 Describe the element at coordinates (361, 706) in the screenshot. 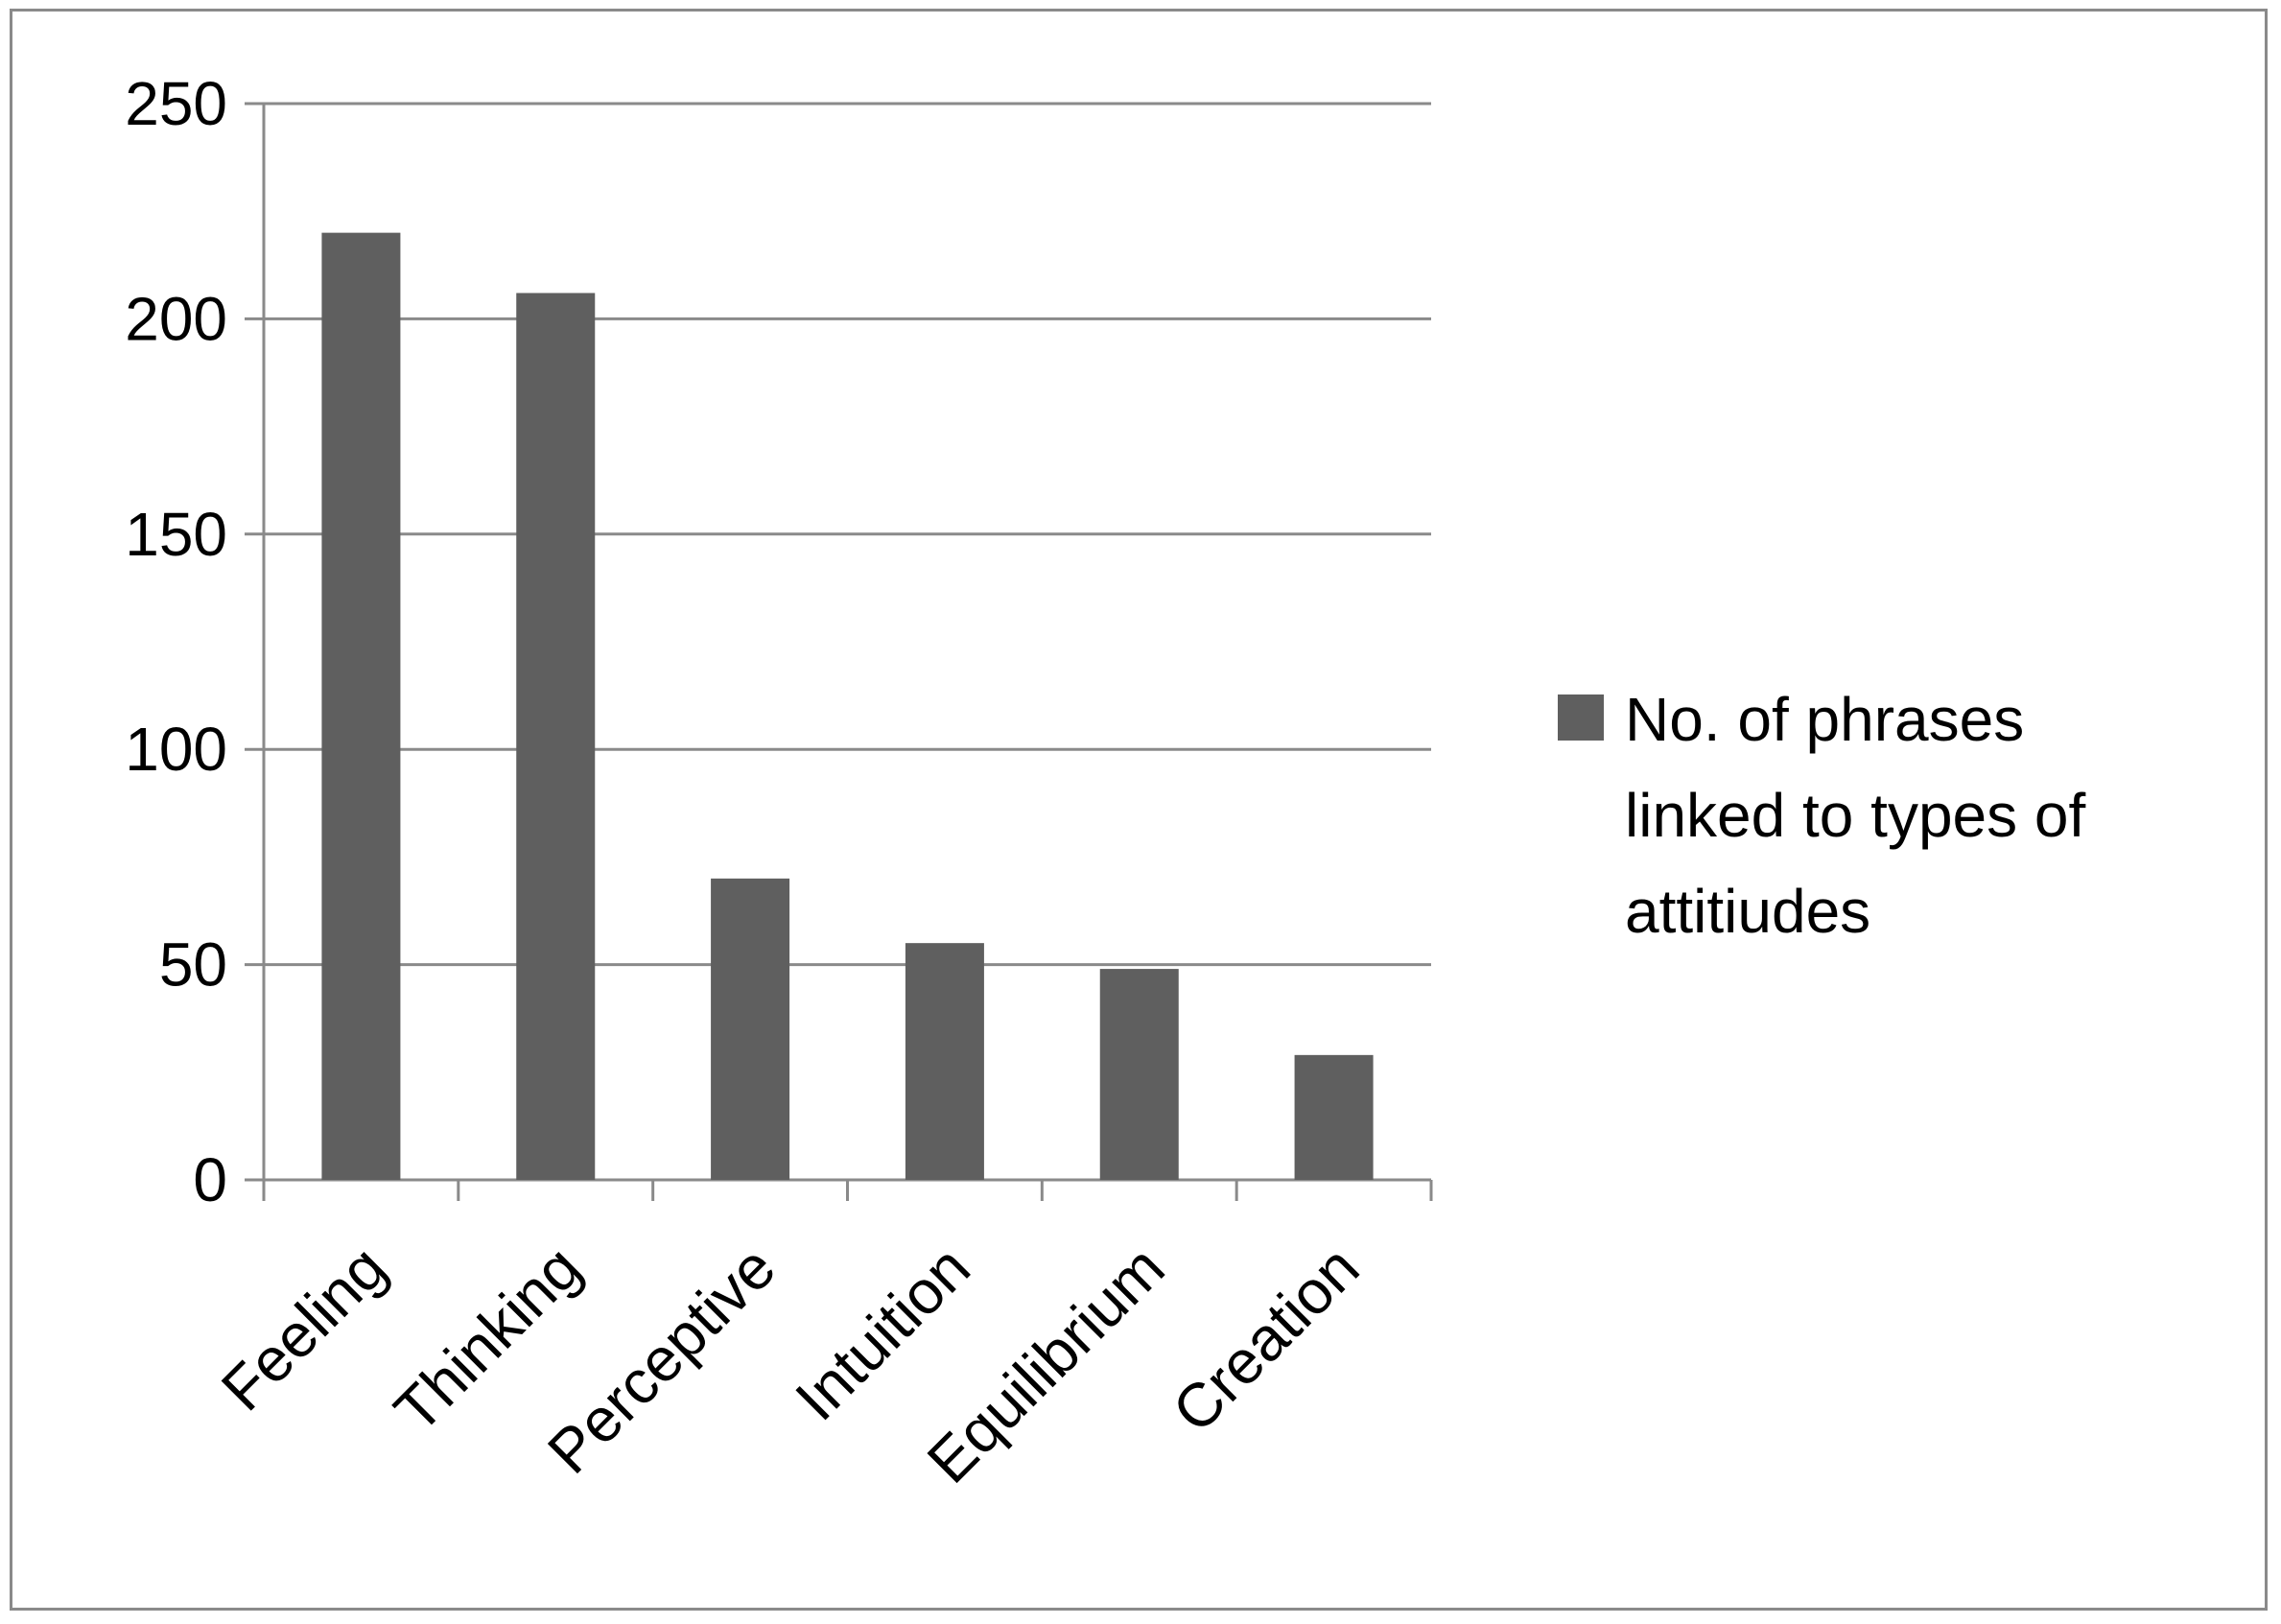

I see `bar-feeling` at that location.